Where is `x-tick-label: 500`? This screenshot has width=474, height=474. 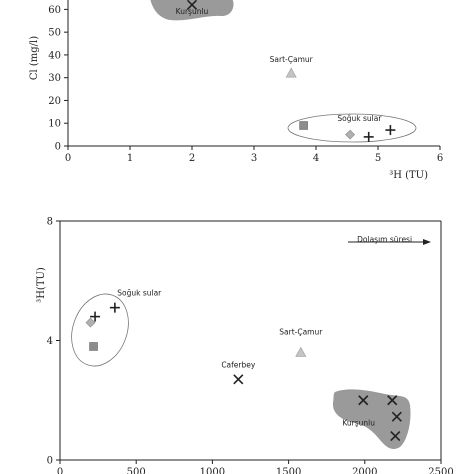
x-tick-label: 500 is located at coordinates (136, 470).